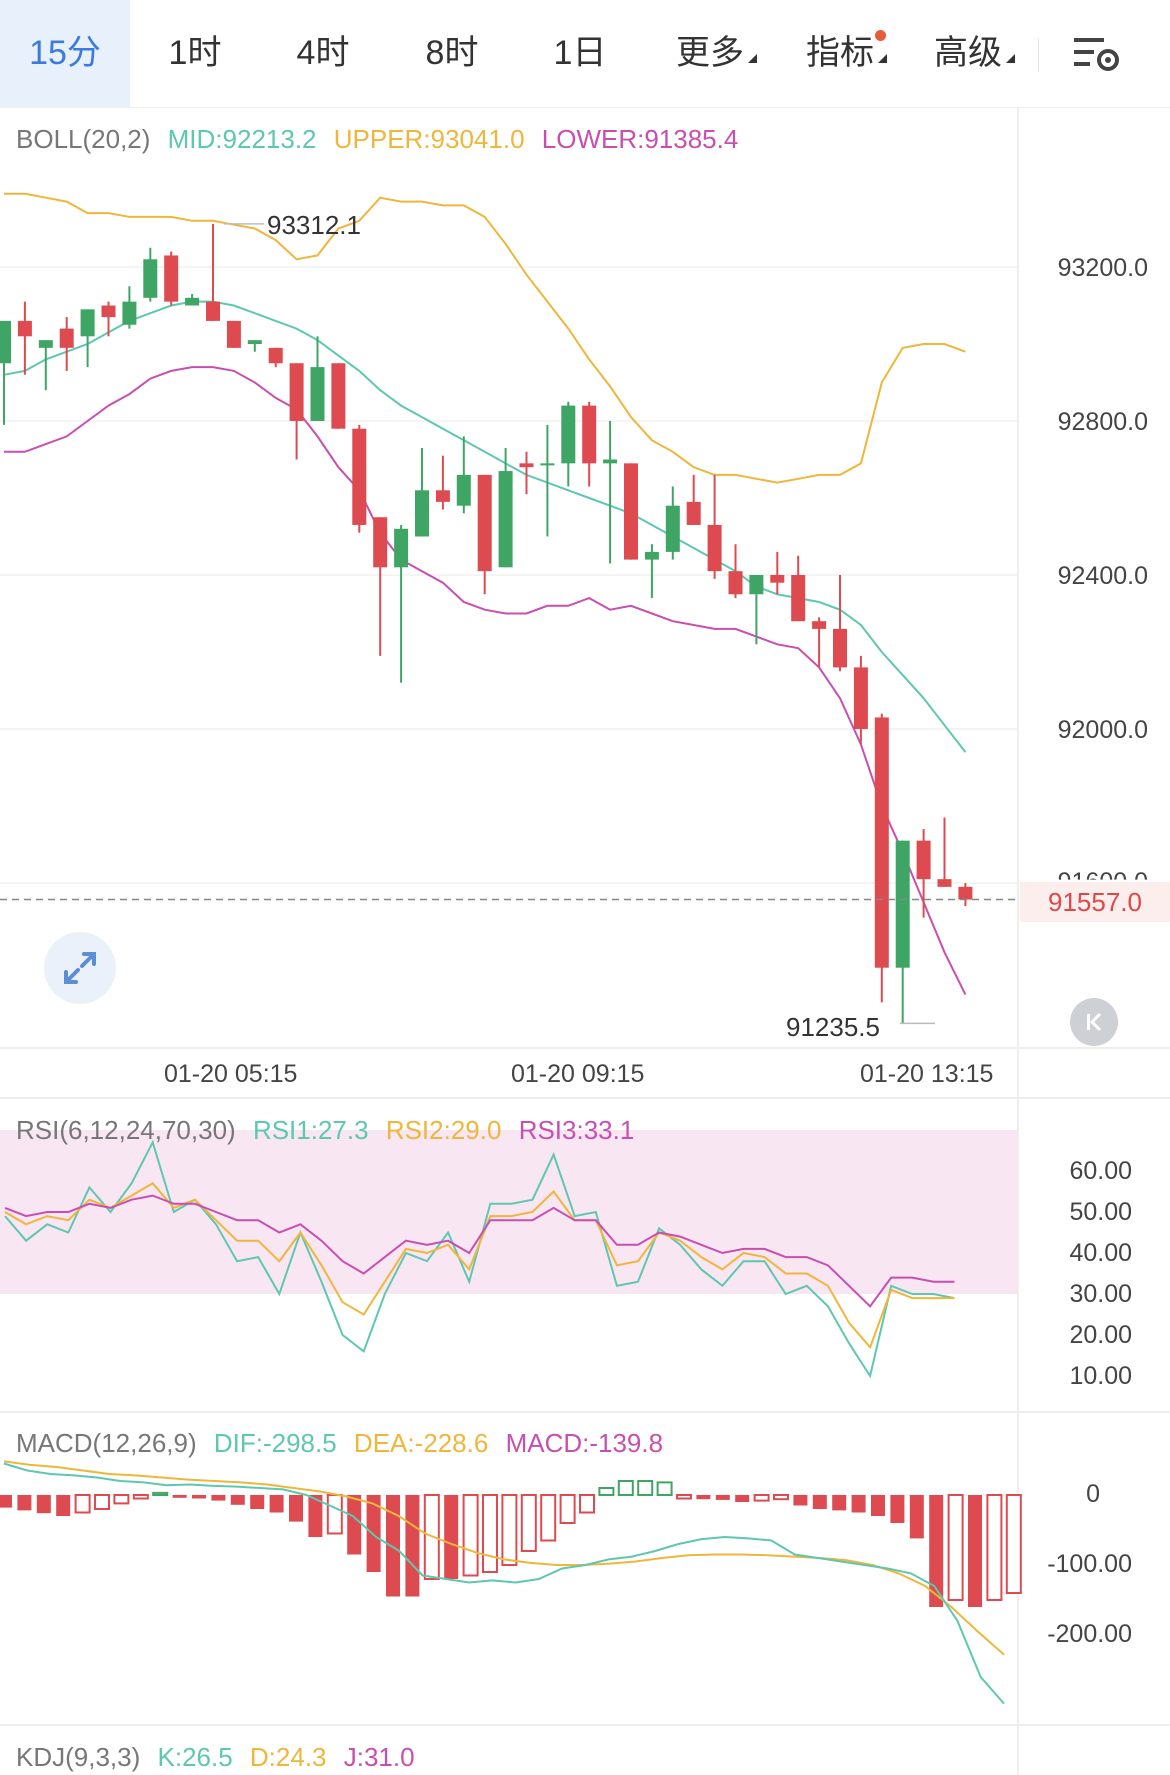  Describe the element at coordinates (504, 1558) in the screenshot. I see `dea-line` at that location.